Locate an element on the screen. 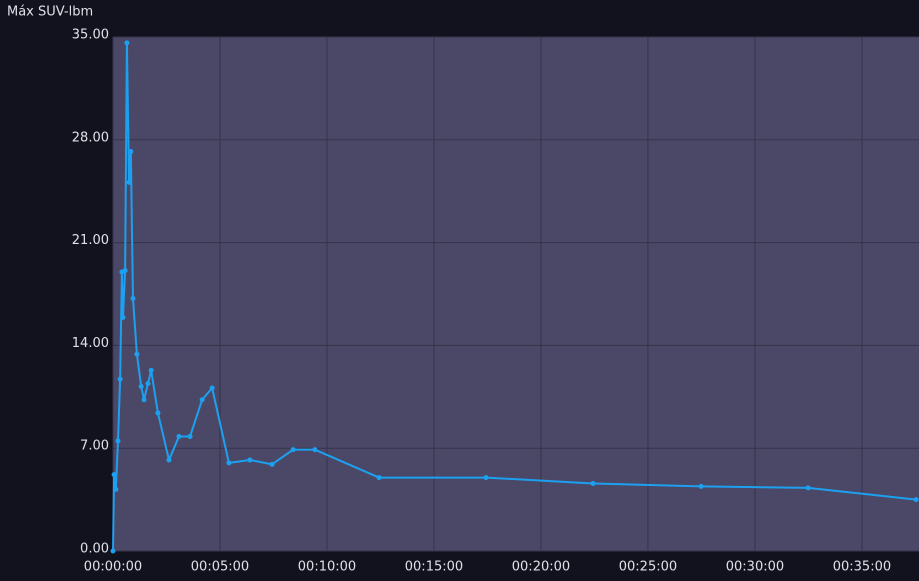  y-tick-label: 35.00 is located at coordinates (90, 35).